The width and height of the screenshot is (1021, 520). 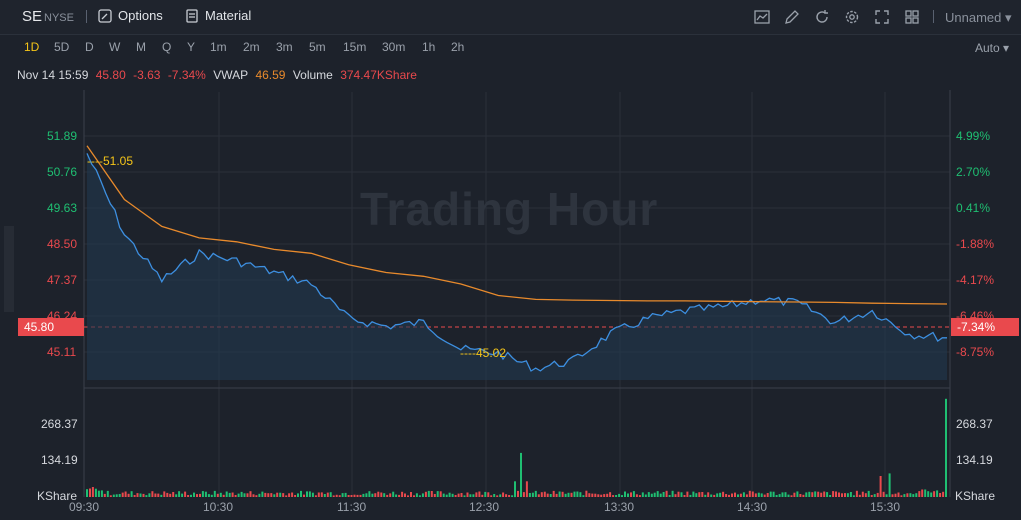 I want to click on current-price-tag: 45.80, so click(x=51, y=327).